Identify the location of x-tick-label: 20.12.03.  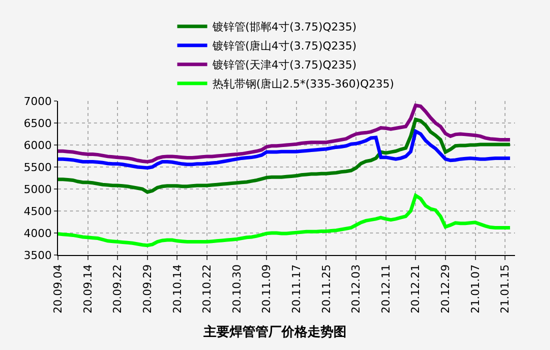
(356, 289).